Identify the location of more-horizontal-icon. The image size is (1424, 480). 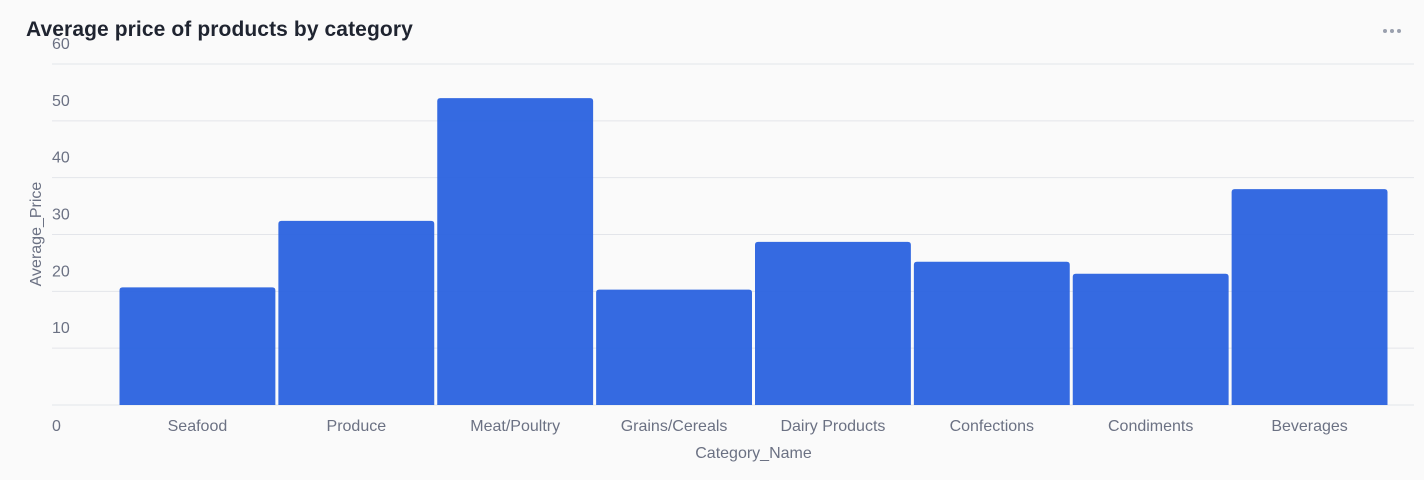
(1392, 31).